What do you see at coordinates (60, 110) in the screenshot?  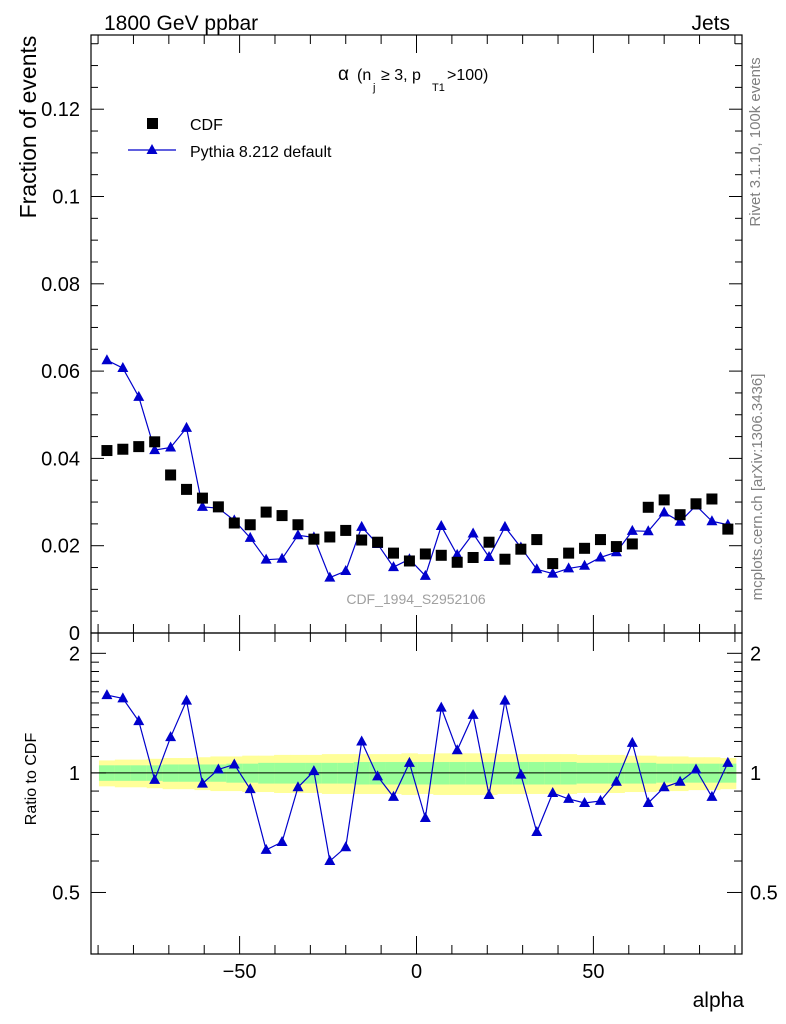 I see `main-y-tick-label: 0.12` at bounding box center [60, 110].